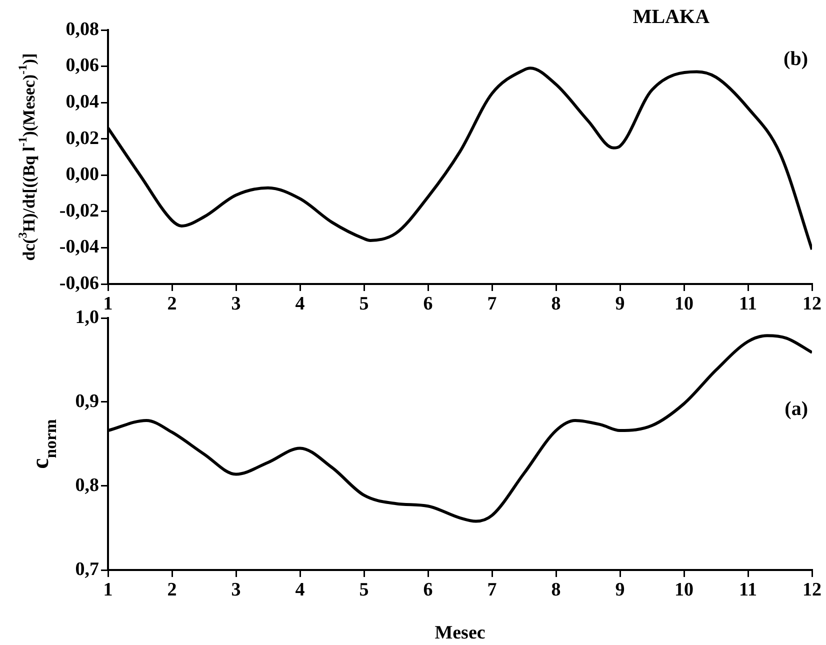  Describe the element at coordinates (87, 485) in the screenshot. I see `y-tick-label: 0,8` at that location.